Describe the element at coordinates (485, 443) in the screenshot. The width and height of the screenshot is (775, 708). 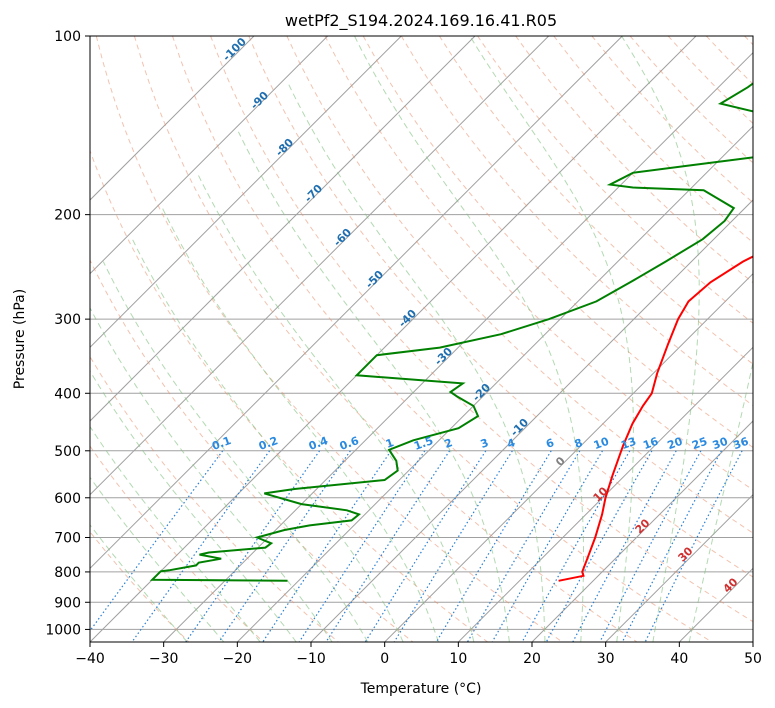
I see `mixing-ratio-label: 3` at that location.